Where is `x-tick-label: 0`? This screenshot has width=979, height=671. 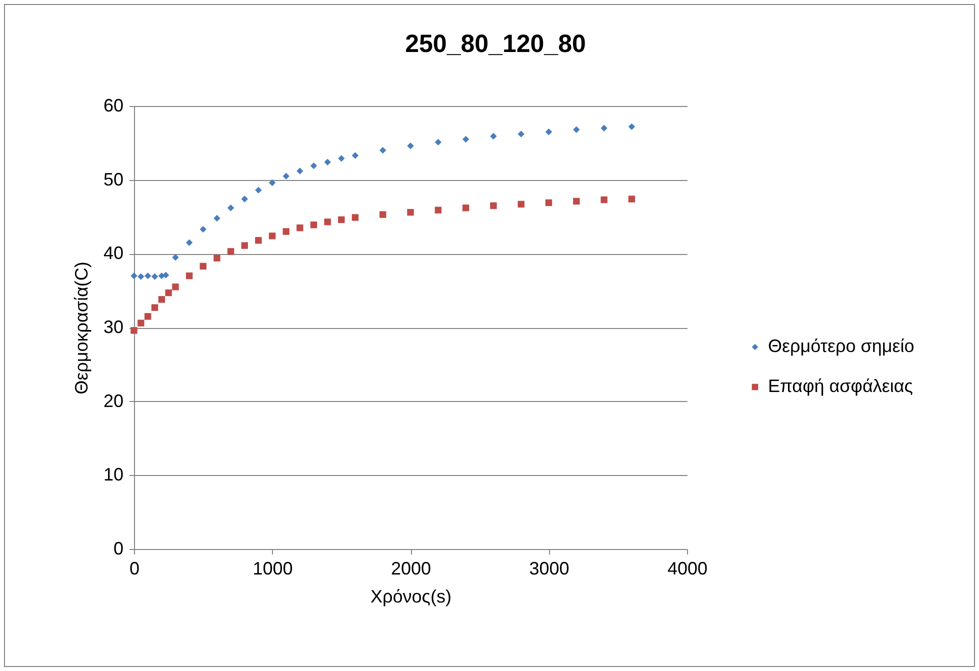 x-tick-label: 0 is located at coordinates (134, 568).